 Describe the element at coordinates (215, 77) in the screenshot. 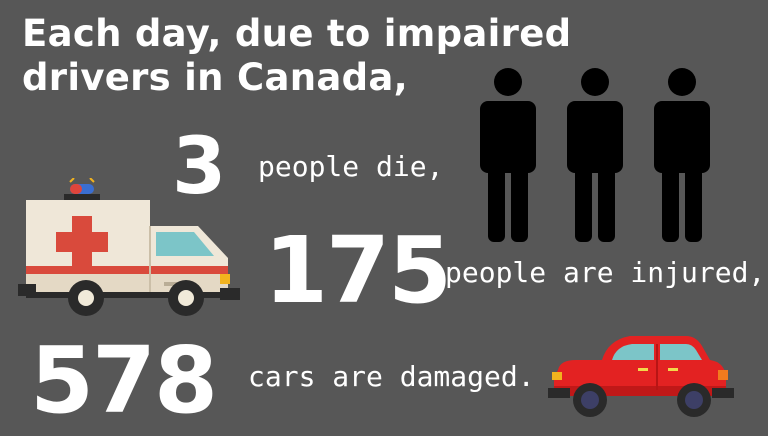

I see `headline-line-2: drivers in Canada,` at that location.